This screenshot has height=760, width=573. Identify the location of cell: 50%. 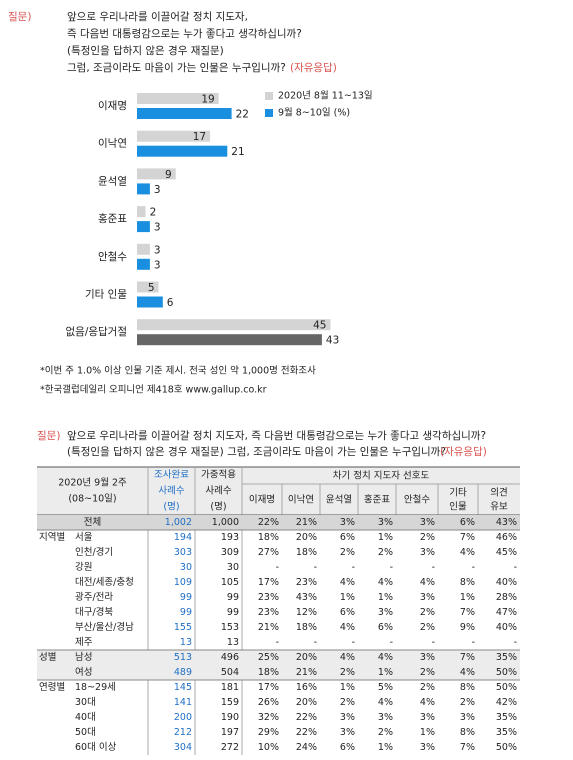
(506, 687).